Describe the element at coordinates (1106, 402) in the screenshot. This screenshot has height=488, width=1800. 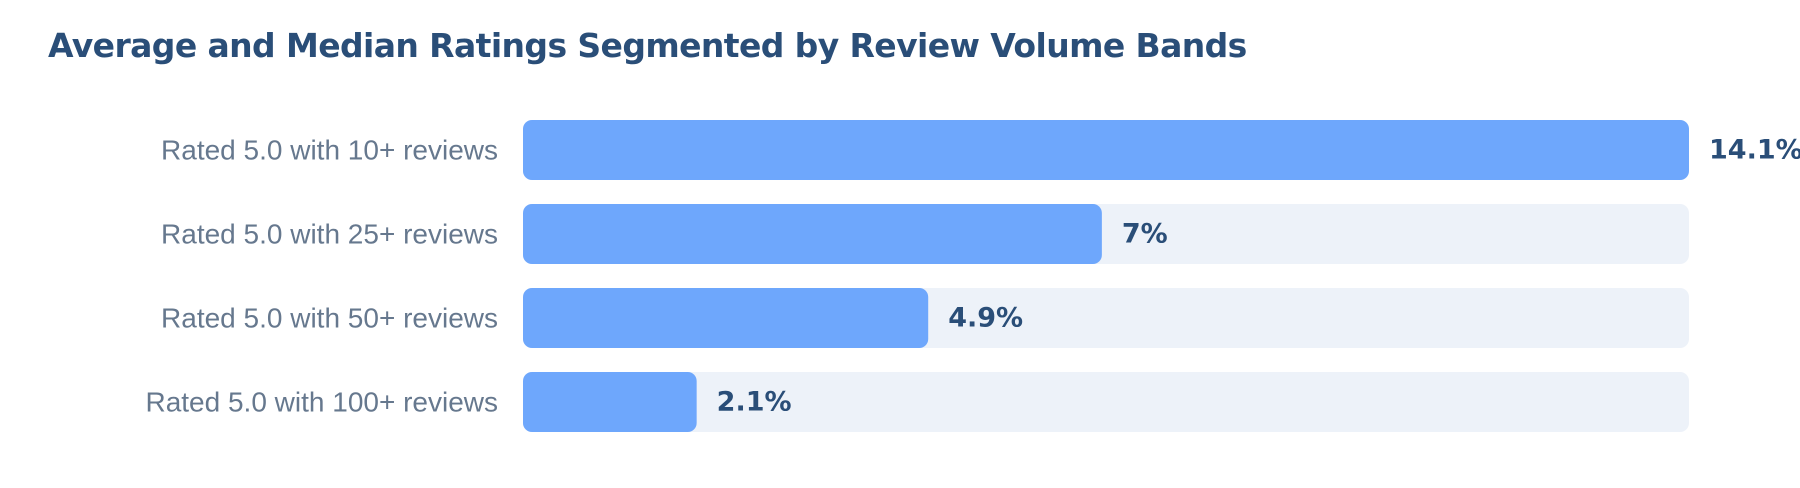
I see `bar-track` at that location.